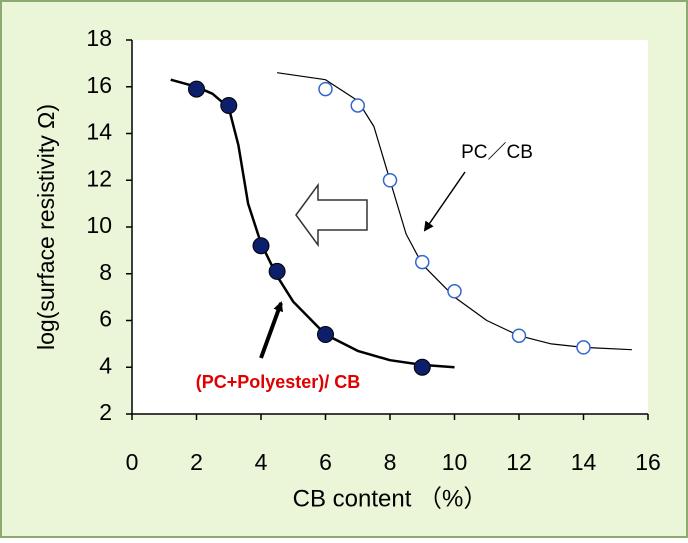 The image size is (688, 543). What do you see at coordinates (99, 38) in the screenshot?
I see `y-tick-label: 18` at bounding box center [99, 38].